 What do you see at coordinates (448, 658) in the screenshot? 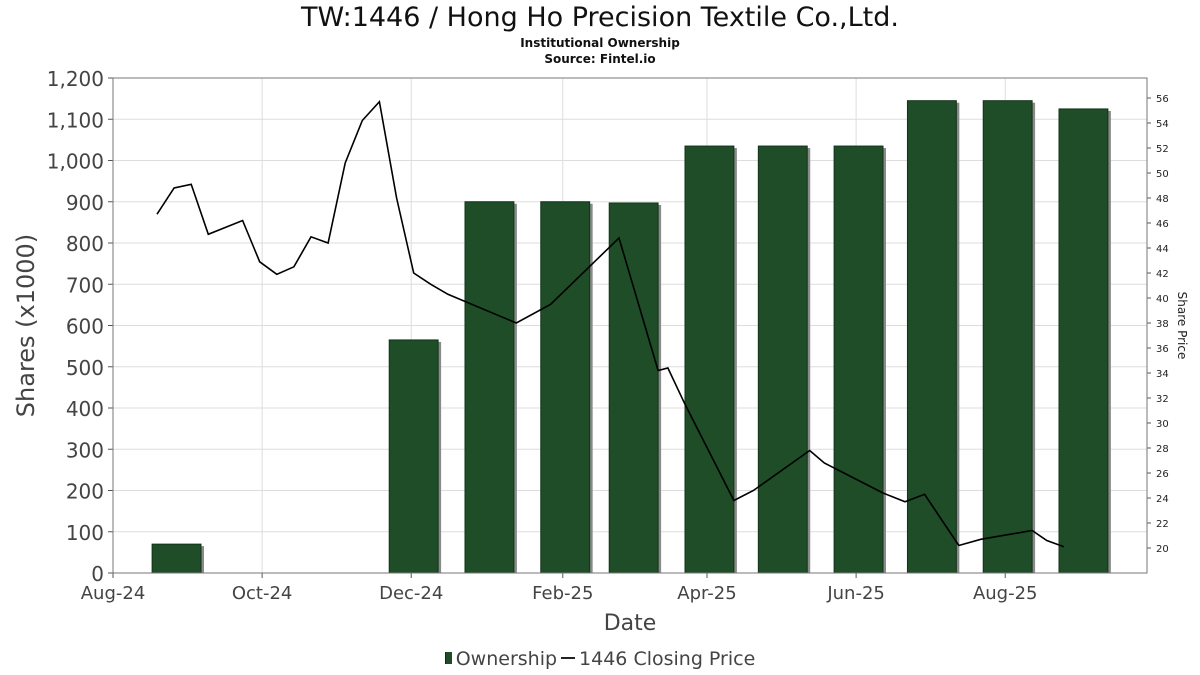
I see `ownership-legend-swatch` at bounding box center [448, 658].